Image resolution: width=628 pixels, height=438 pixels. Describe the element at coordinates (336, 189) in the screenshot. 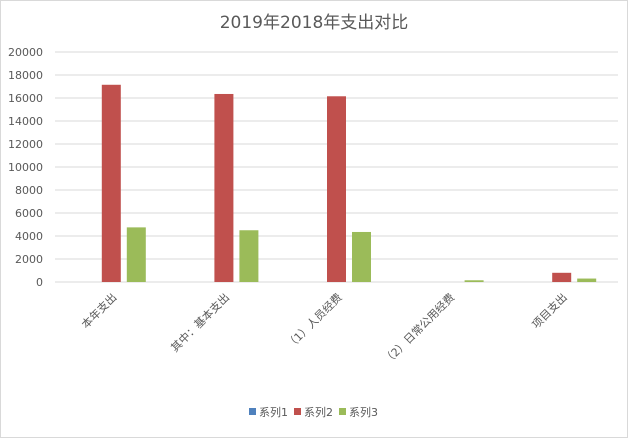

I see `bar-系列2-2` at that location.